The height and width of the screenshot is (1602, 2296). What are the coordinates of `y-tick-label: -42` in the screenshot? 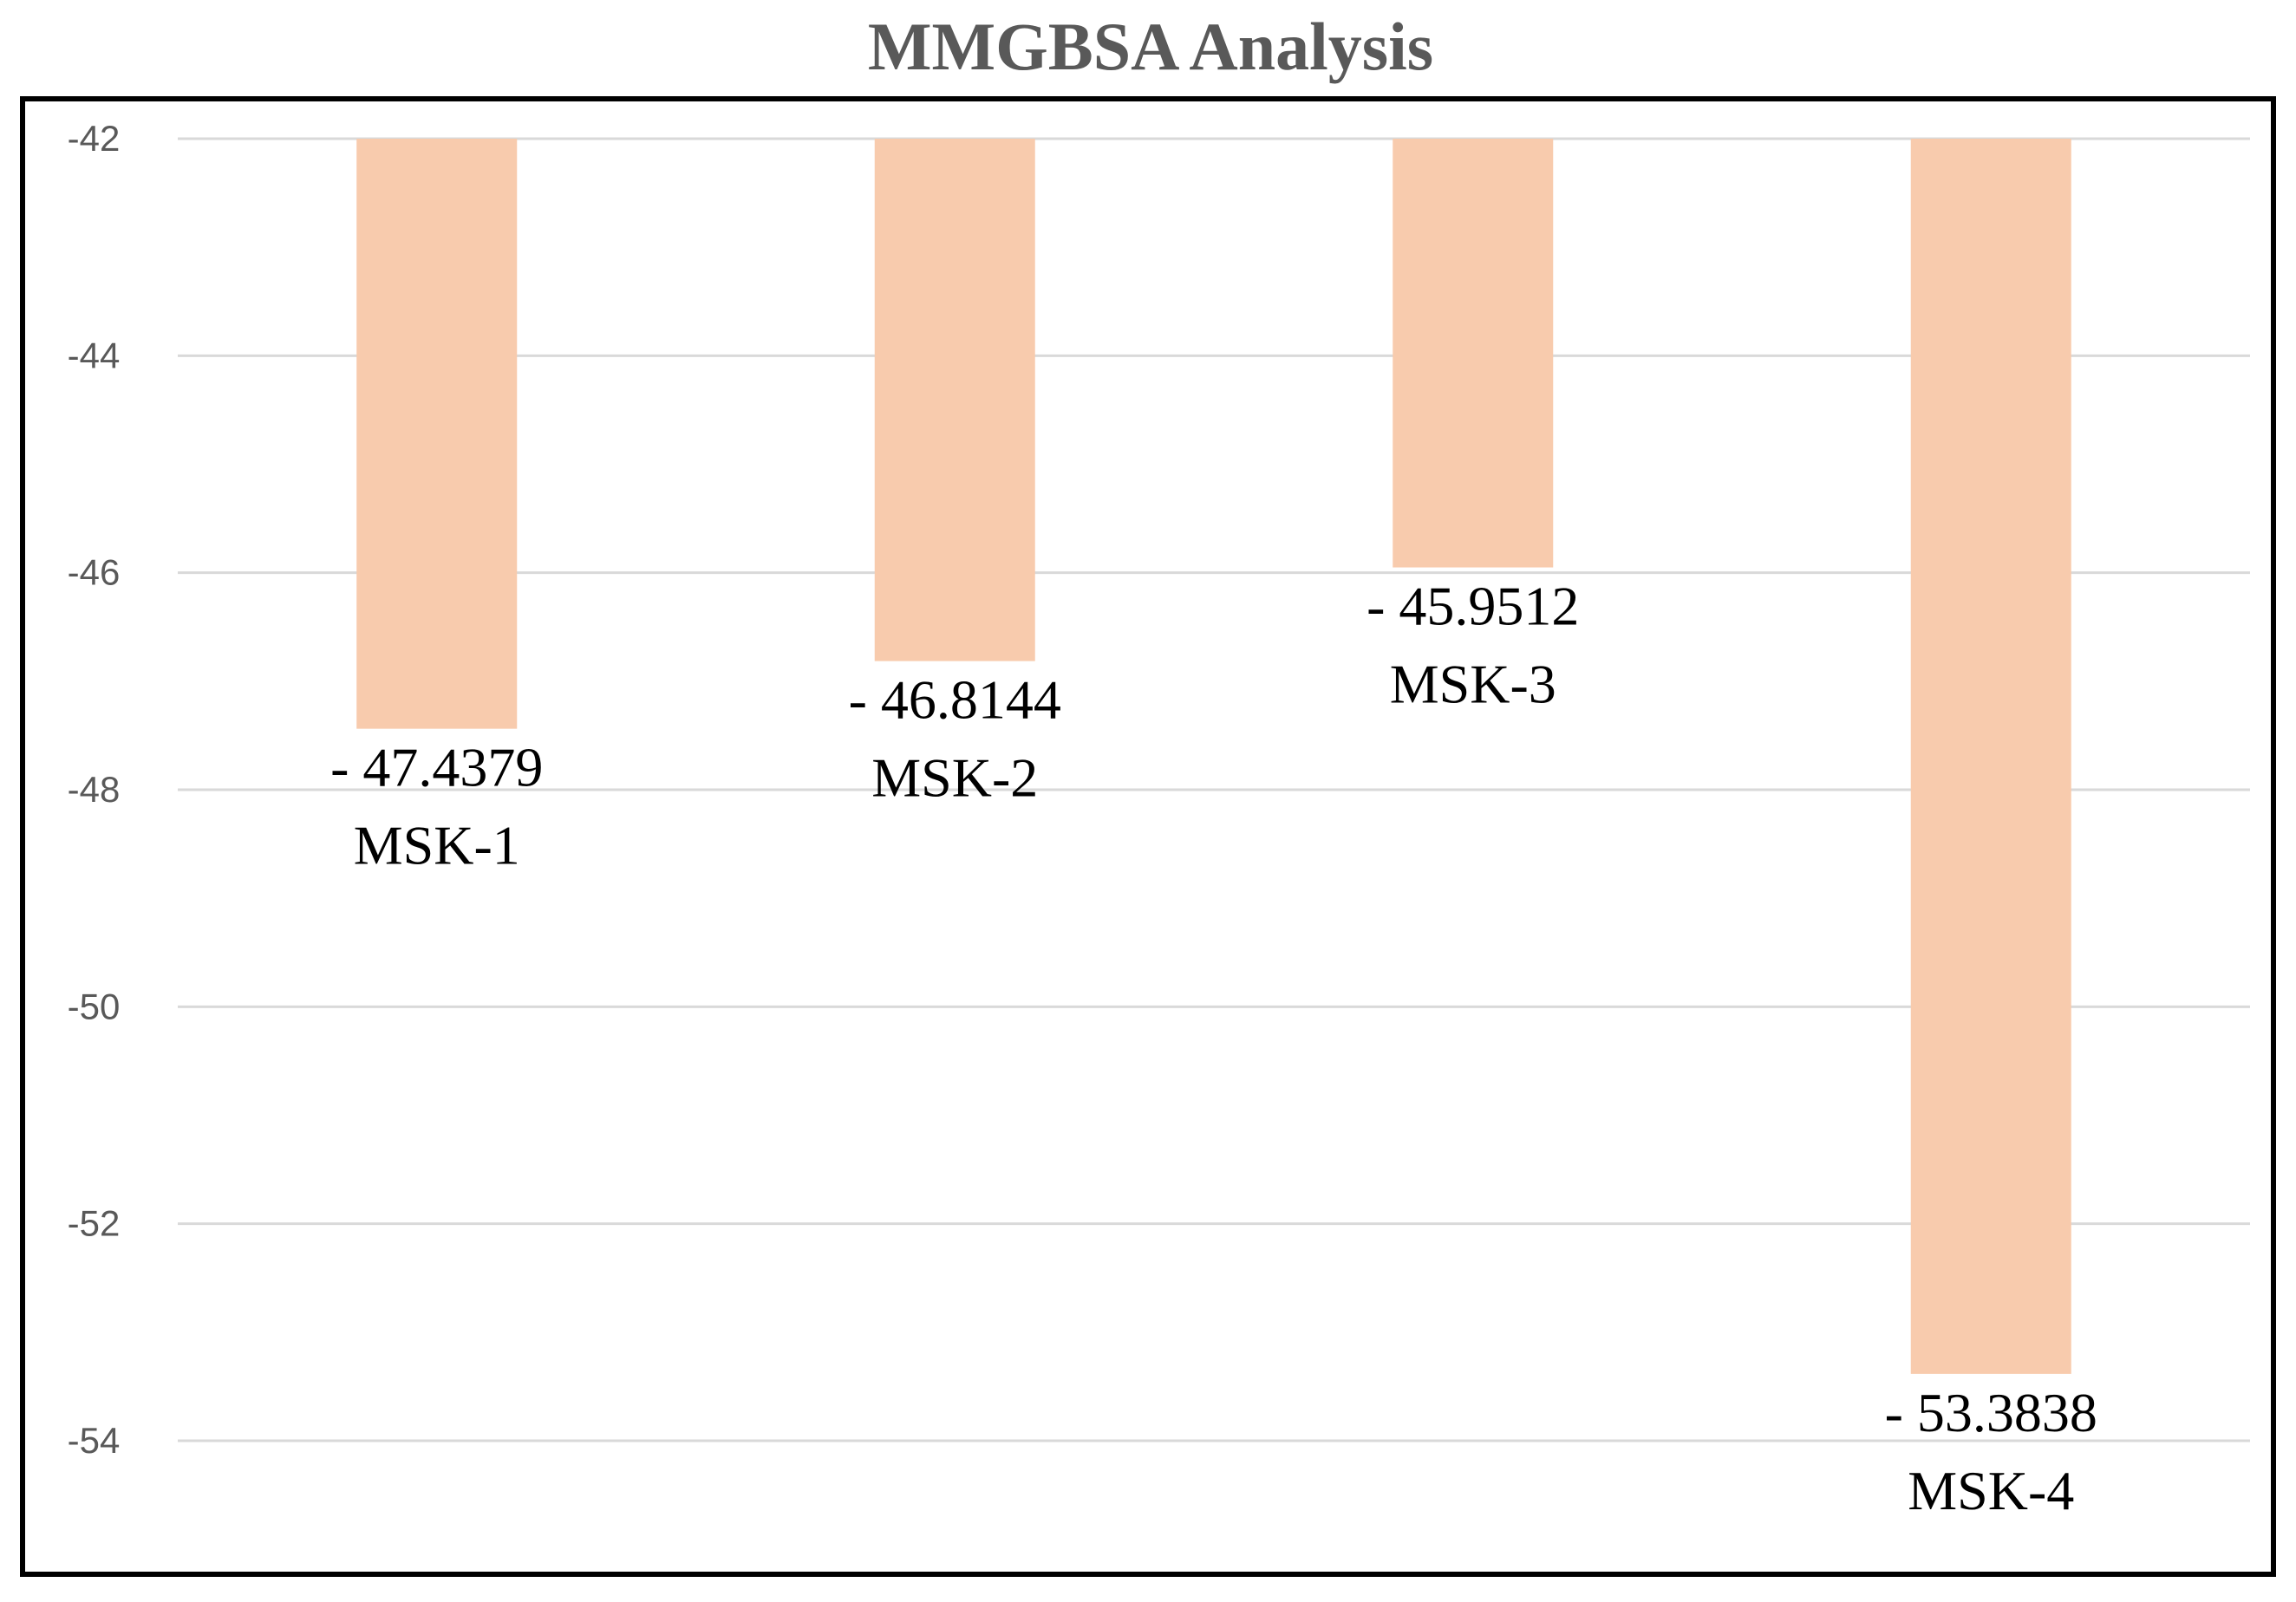 It's located at (95, 138).